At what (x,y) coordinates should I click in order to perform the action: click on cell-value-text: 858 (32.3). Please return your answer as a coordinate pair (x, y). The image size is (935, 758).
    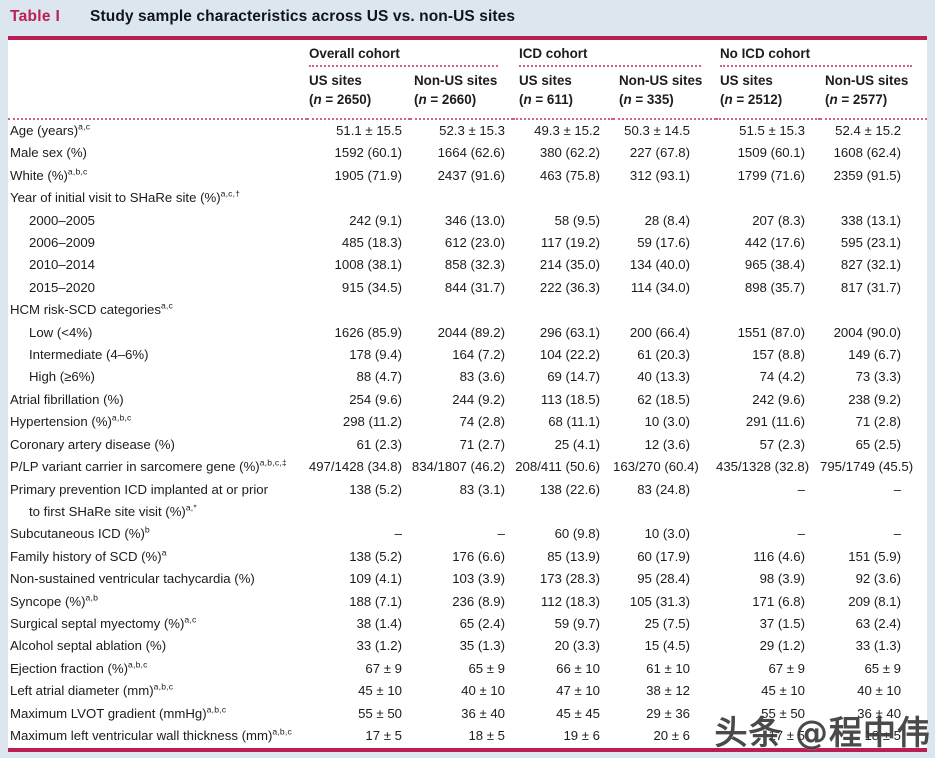
    Looking at the image, I should click on (475, 265).